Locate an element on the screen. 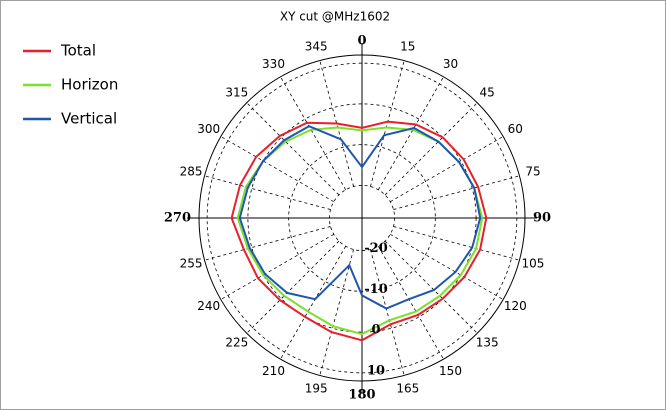  chart-title: XY cut @MHz1602 is located at coordinates (335, 17).